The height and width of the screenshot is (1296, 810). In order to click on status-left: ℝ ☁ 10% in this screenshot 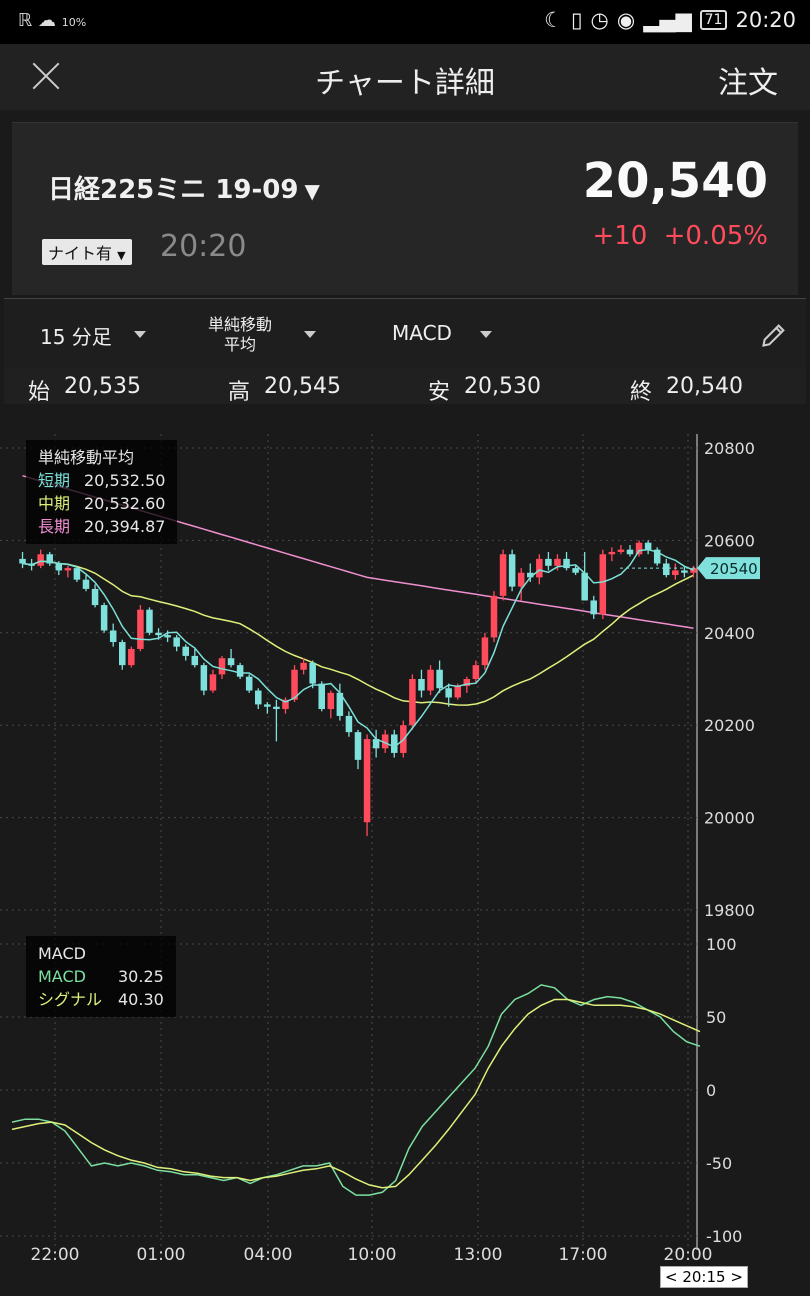, I will do `click(52, 20)`.